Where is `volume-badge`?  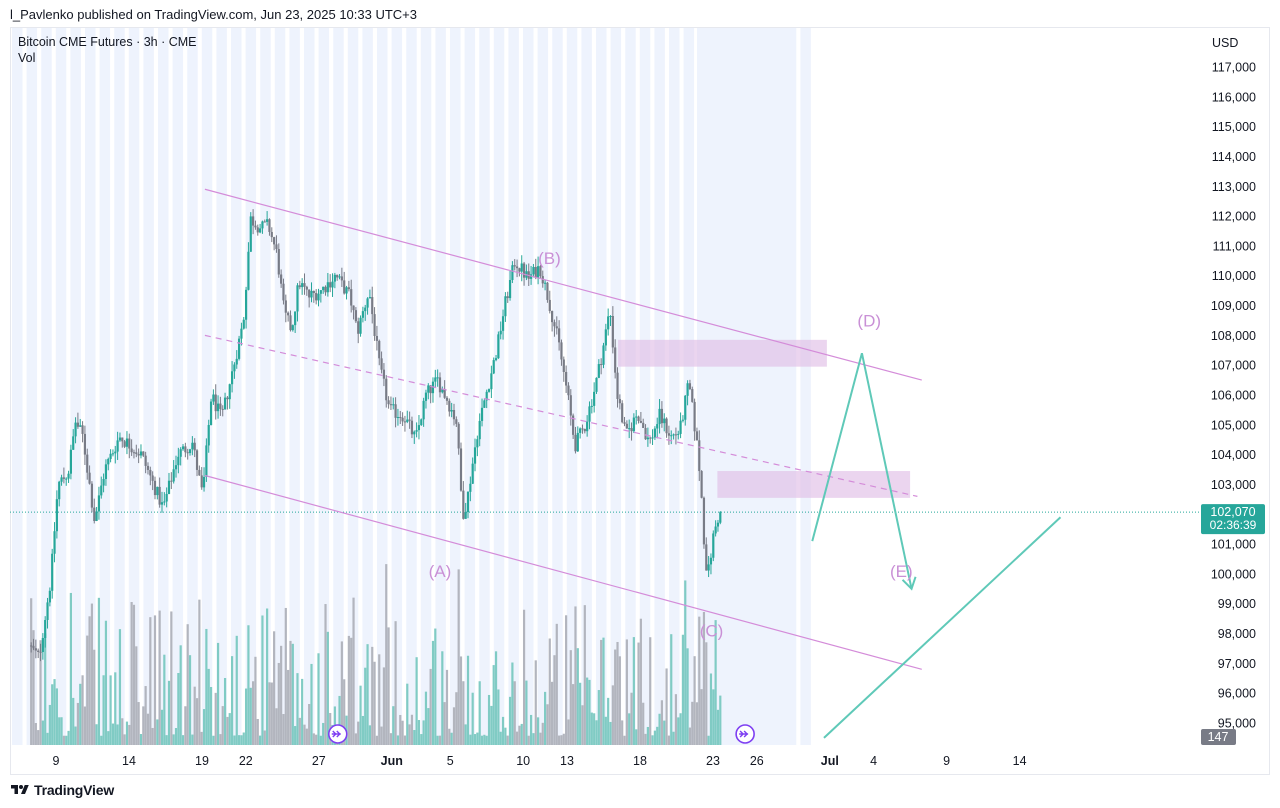
volume-badge is located at coordinates (1218, 737).